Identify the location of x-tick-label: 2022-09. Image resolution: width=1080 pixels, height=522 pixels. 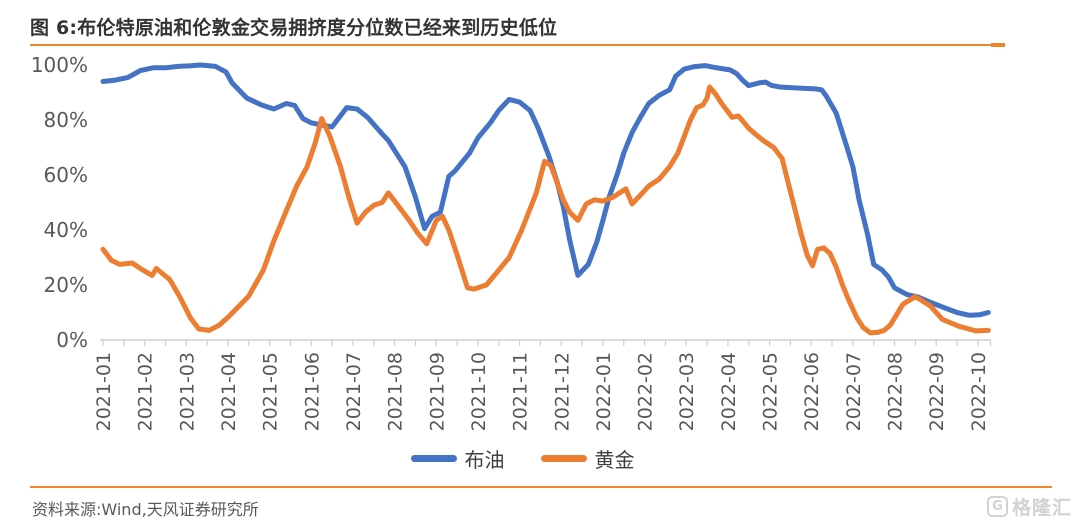
(937, 391).